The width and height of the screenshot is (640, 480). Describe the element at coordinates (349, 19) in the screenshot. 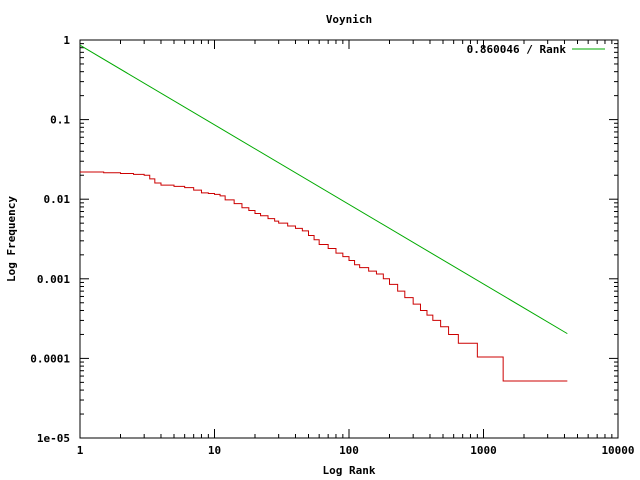

I see `chart-title: Voynich` at that location.